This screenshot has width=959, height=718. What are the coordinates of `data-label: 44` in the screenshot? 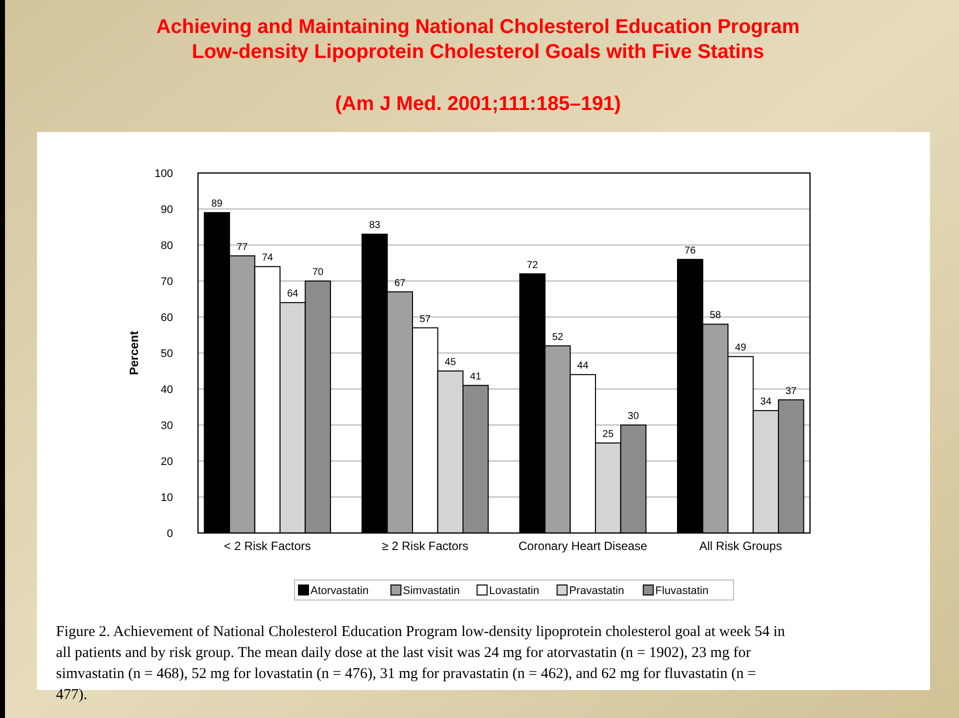 It's located at (583, 366).